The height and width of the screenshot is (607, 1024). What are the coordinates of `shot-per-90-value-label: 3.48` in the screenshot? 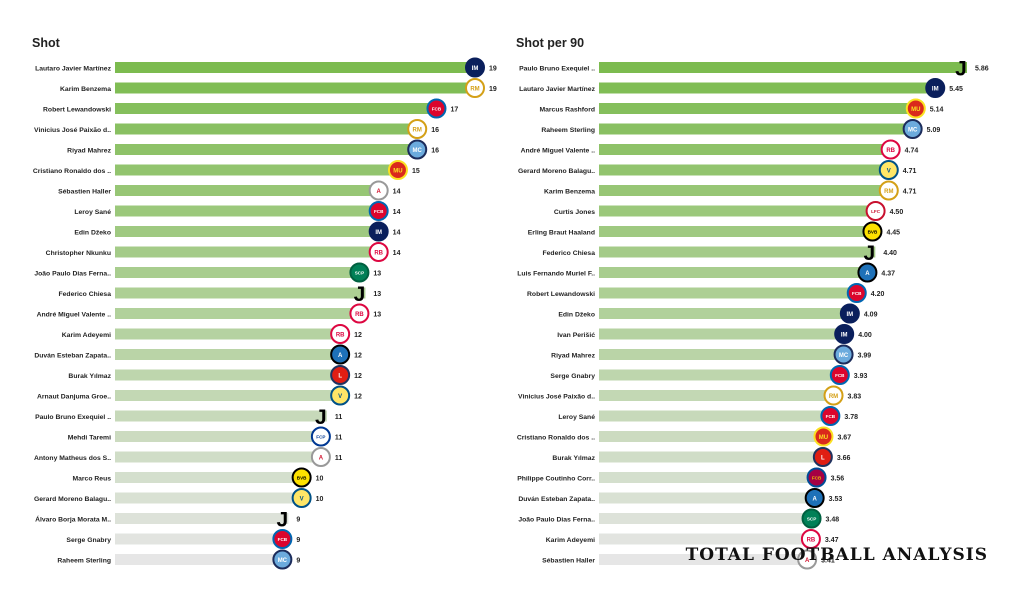 It's located at (833, 520).